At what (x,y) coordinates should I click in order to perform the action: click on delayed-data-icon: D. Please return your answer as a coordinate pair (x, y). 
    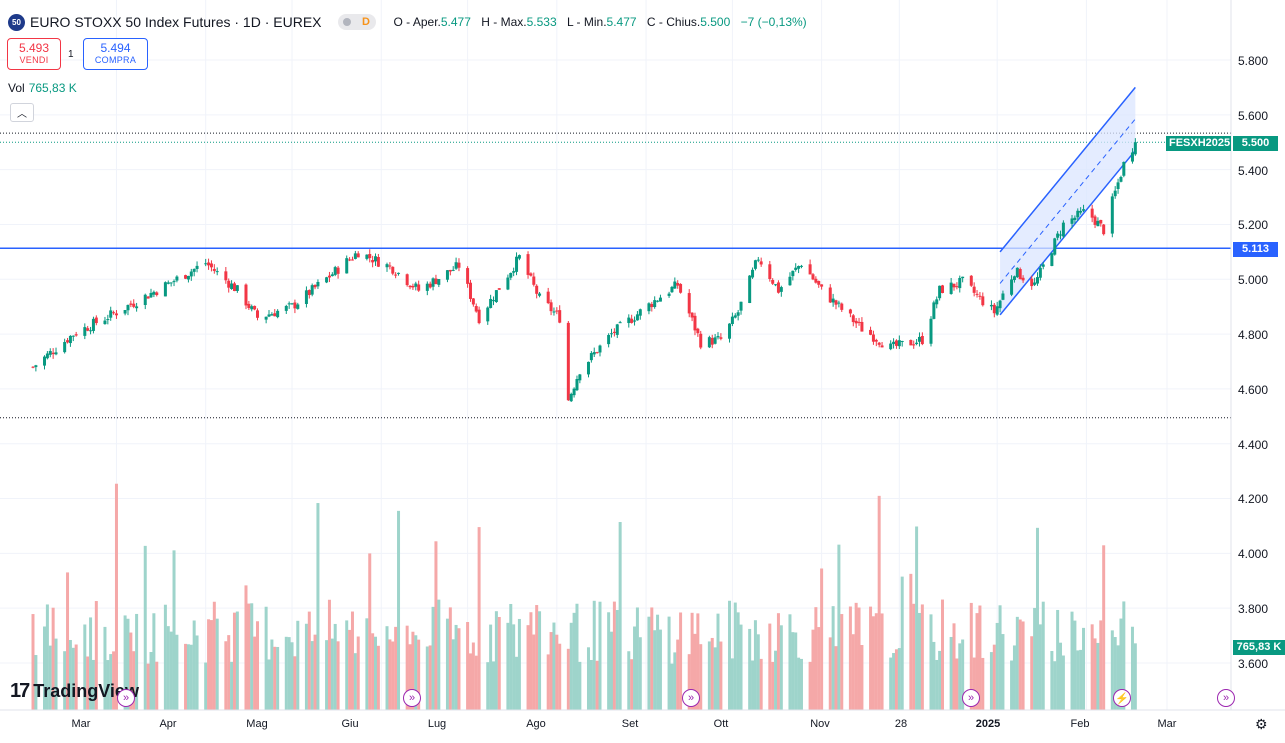
    Looking at the image, I should click on (366, 22).